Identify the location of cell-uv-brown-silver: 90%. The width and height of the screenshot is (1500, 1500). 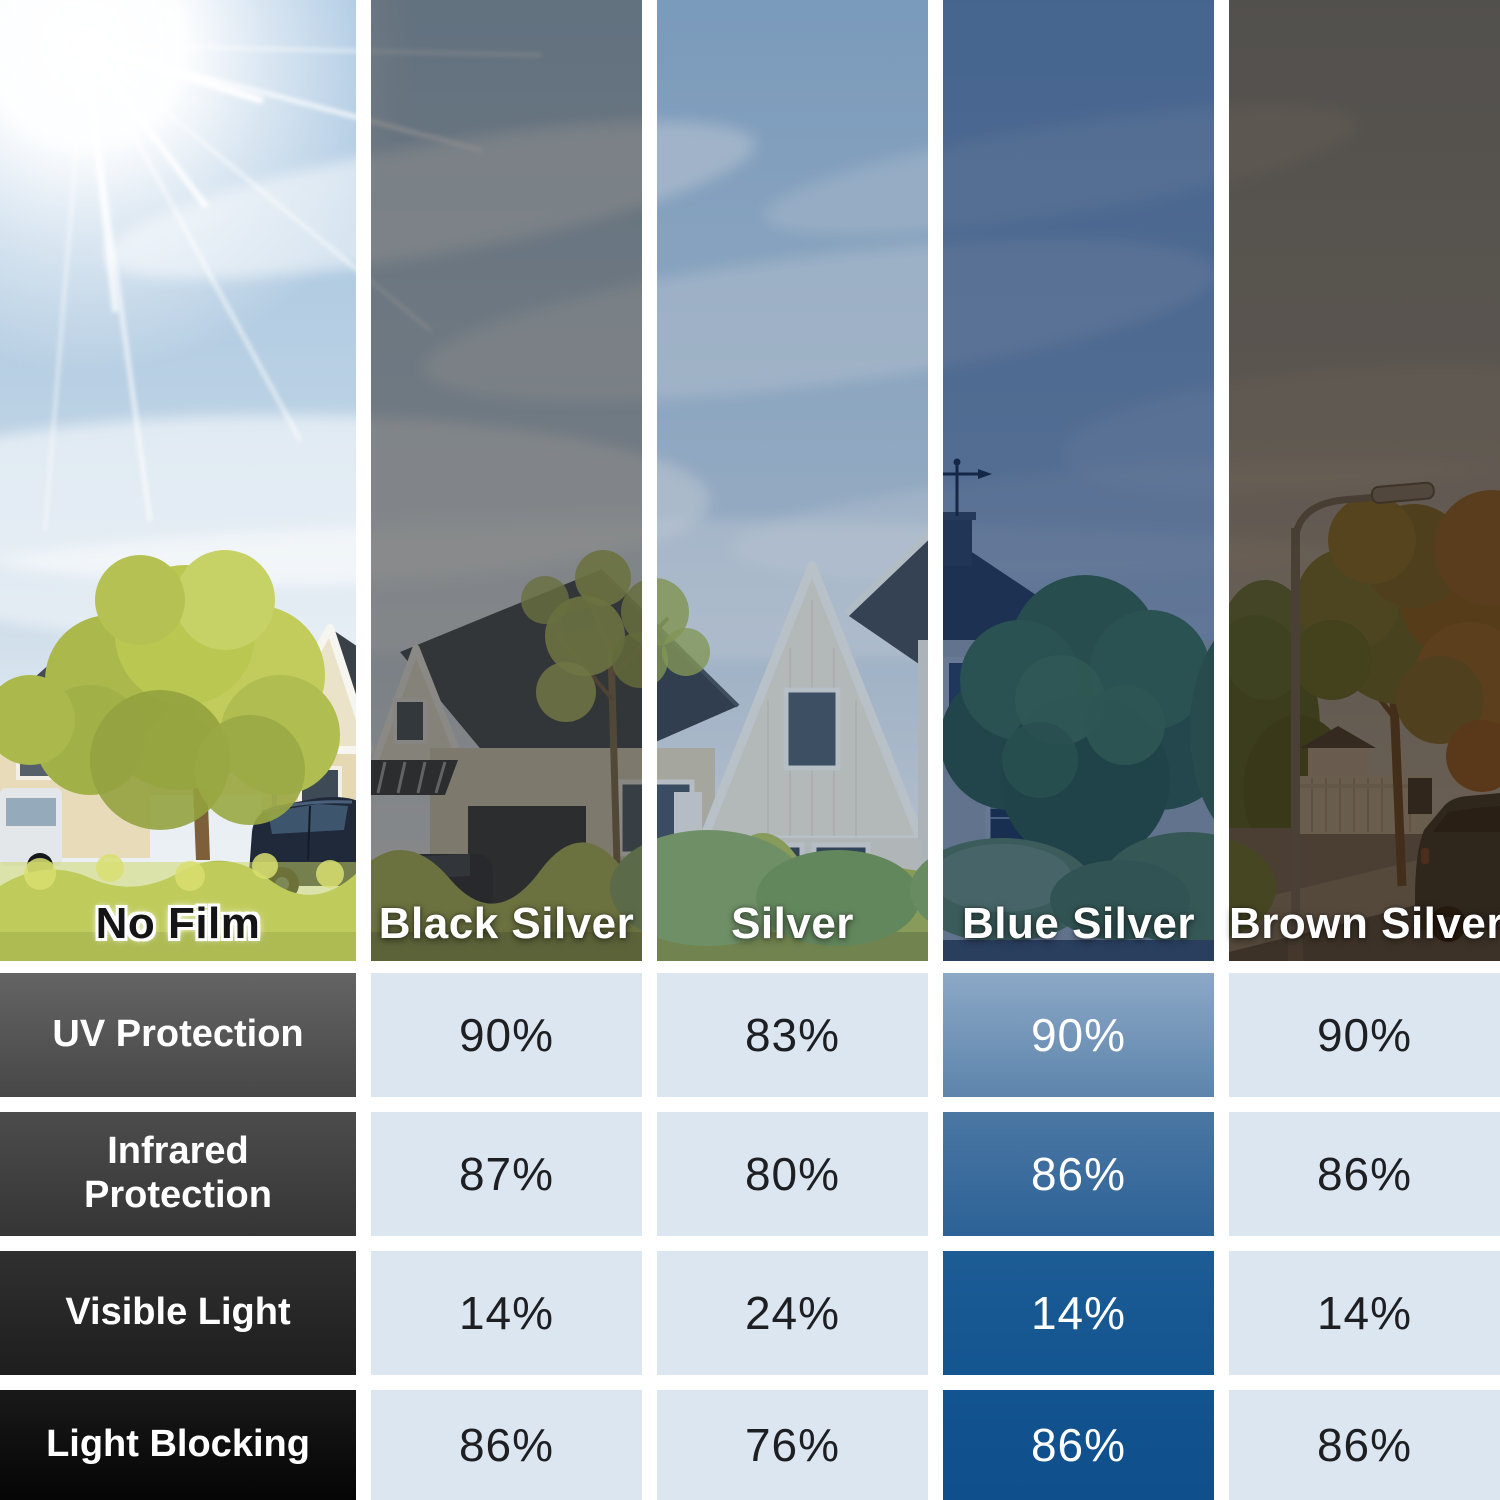
(1364, 1035).